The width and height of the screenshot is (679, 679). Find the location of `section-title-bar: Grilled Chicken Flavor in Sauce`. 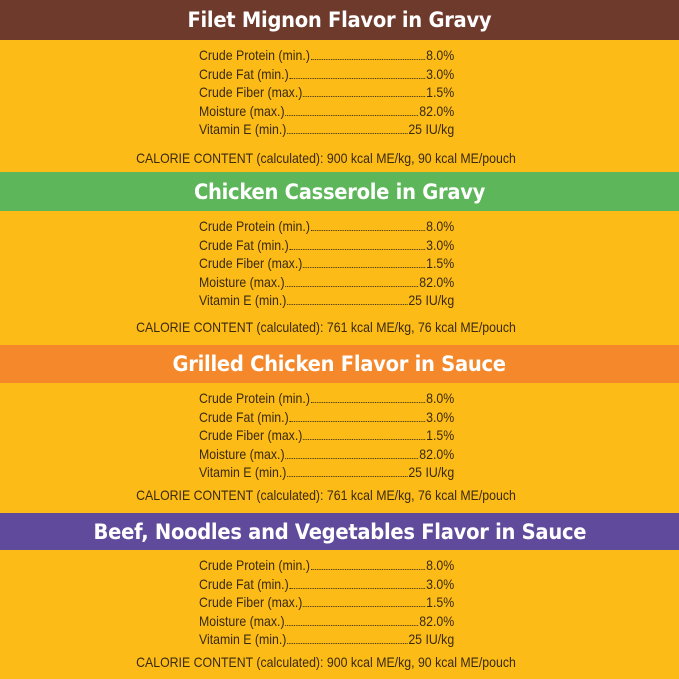

section-title-bar: Grilled Chicken Flavor in Sauce is located at coordinates (339, 364).